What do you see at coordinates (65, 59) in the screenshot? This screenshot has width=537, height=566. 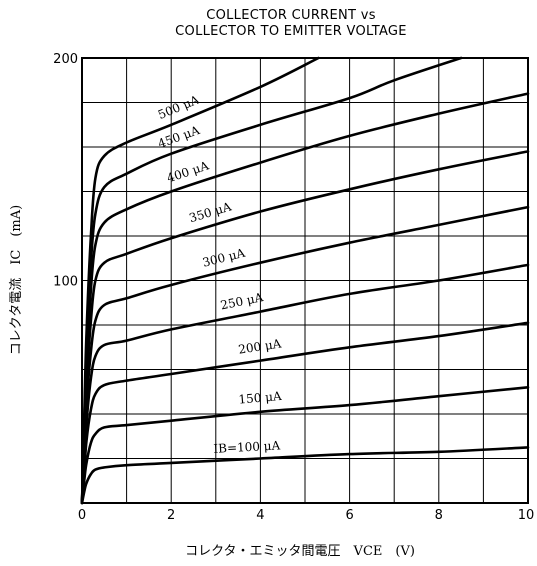 I see `y-tick-label: 200` at bounding box center [65, 59].